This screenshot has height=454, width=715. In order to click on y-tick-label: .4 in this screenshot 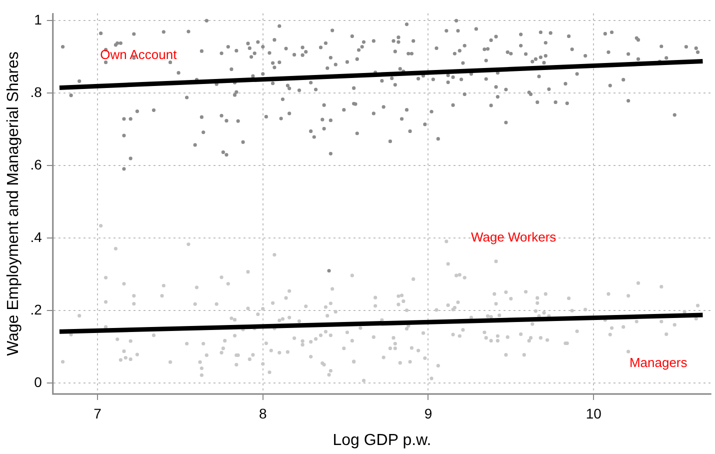, I will do `click(36, 236)`.